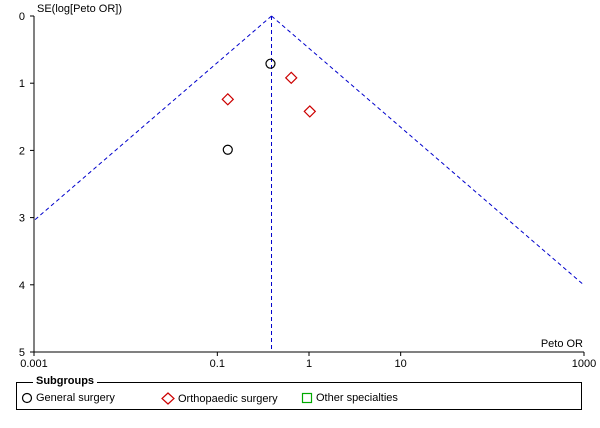 This screenshot has width=600, height=428. What do you see at coordinates (22, 219) in the screenshot?
I see `y-tick-label: 3` at bounding box center [22, 219].